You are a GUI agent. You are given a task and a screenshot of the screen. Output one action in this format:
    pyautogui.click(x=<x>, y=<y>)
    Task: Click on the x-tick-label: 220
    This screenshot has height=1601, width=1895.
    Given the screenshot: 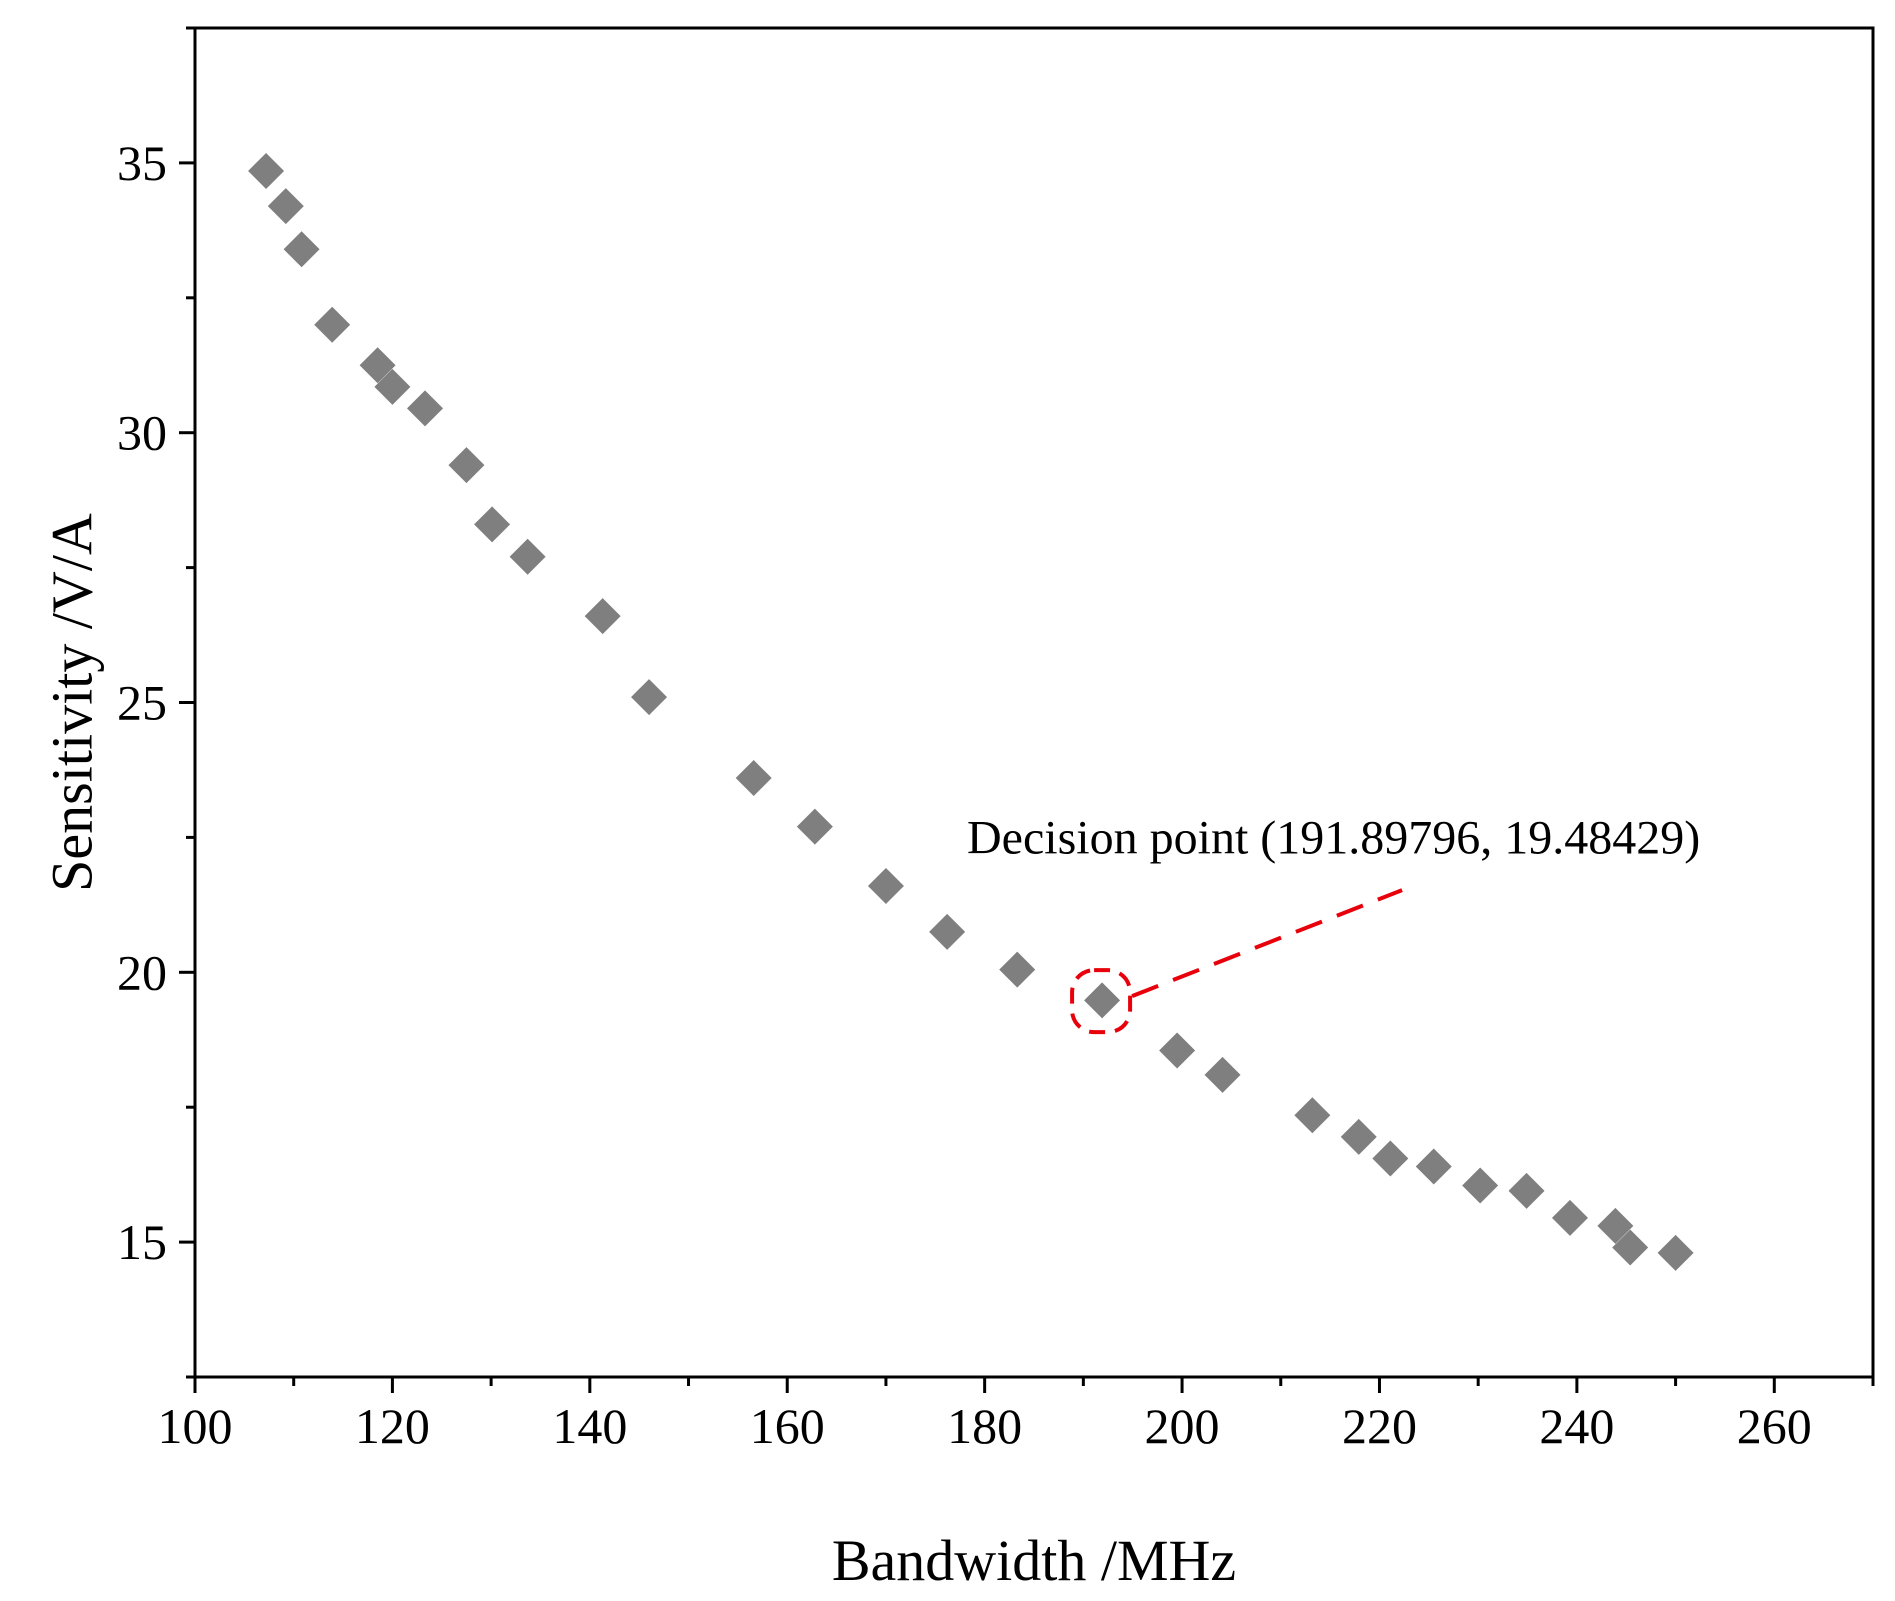 What is the action you would take?
    pyautogui.click(x=1379, y=1426)
    